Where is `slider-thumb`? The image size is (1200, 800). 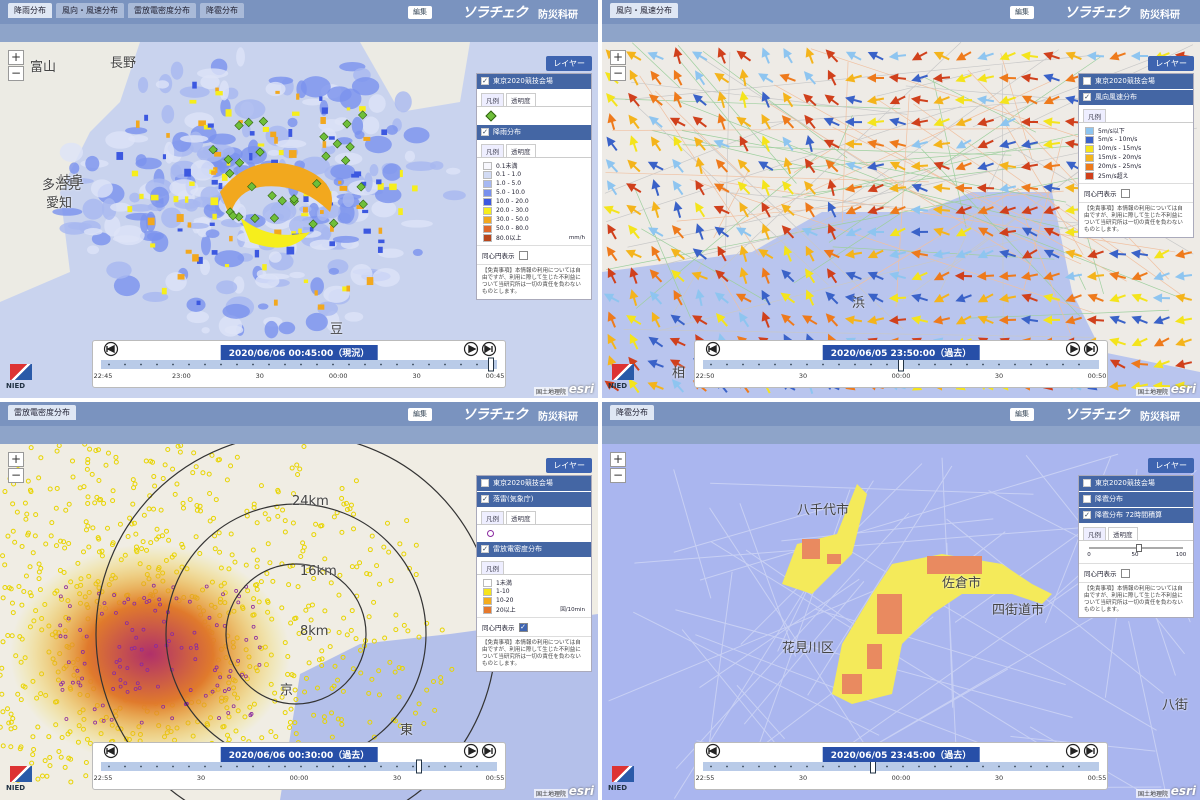 slider-thumb is located at coordinates (1139, 548).